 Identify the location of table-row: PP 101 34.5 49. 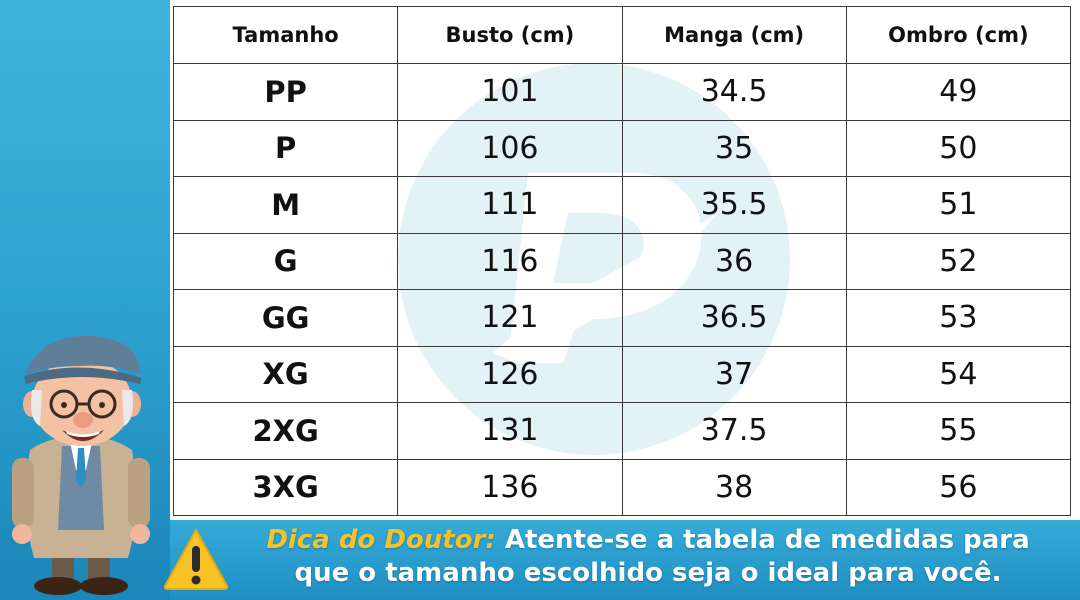
(622, 92).